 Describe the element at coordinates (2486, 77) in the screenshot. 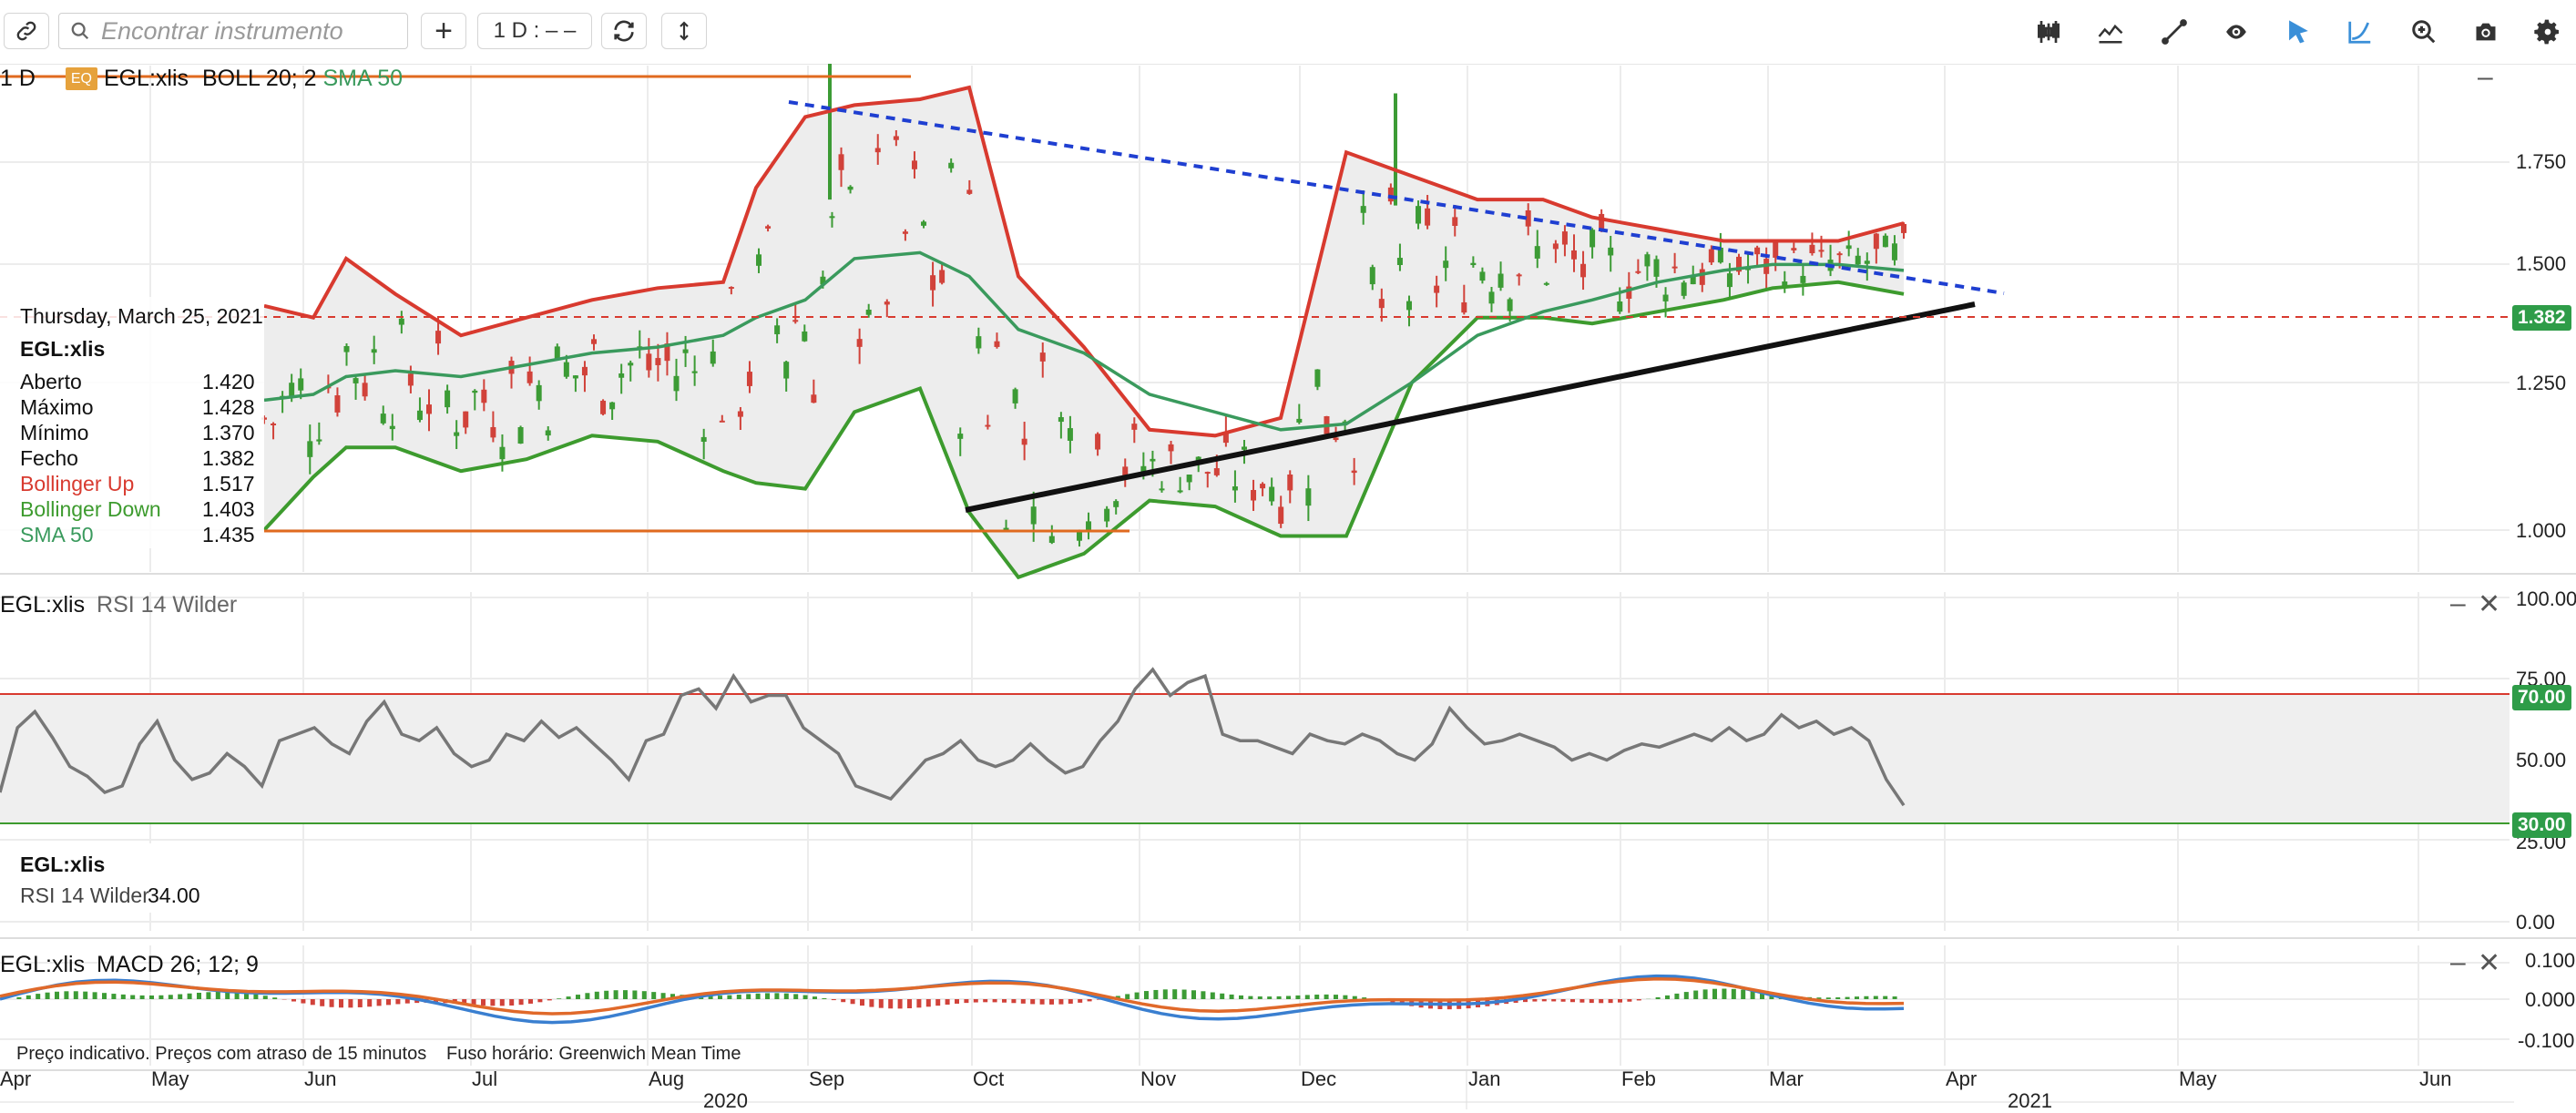

I see `minimize-main-icon: –` at that location.